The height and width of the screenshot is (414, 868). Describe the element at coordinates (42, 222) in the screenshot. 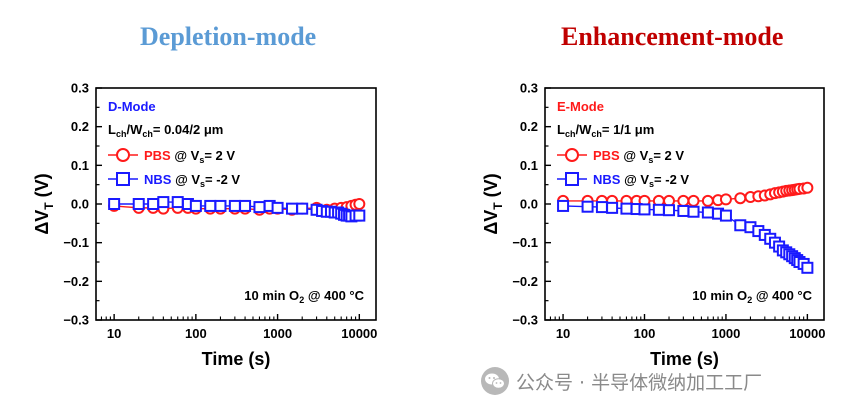

I see `y-axis-label-main: ΔV` at that location.